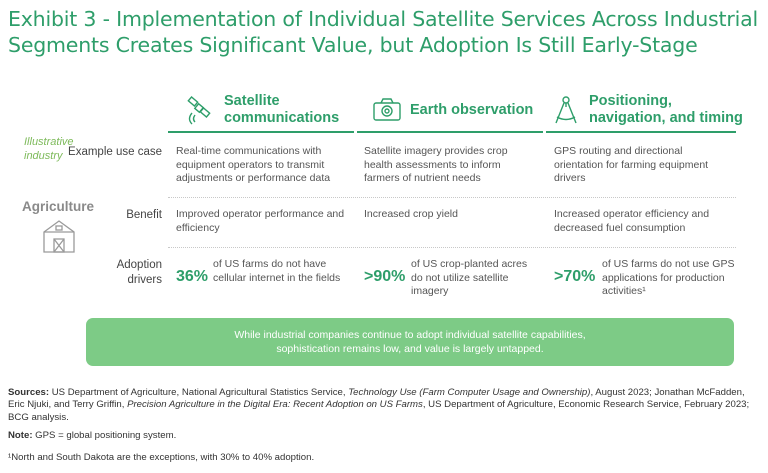 Image resolution: width=768 pixels, height=473 pixels. Describe the element at coordinates (575, 276) in the screenshot. I see `adoption-stat: >70%` at that location.